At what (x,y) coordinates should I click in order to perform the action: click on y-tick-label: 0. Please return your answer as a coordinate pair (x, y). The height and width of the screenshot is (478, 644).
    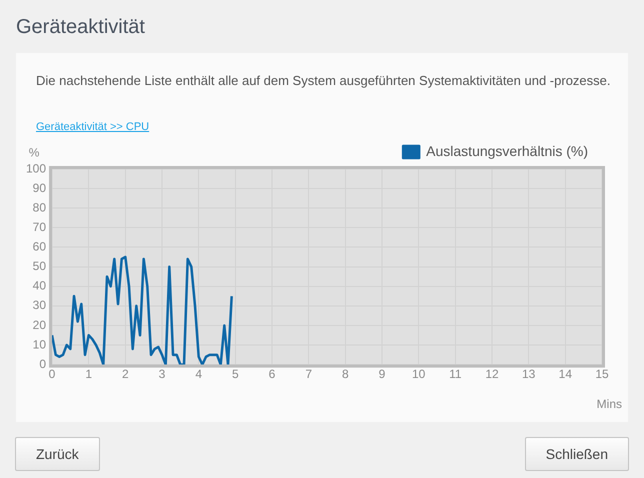
    Looking at the image, I should click on (42, 363).